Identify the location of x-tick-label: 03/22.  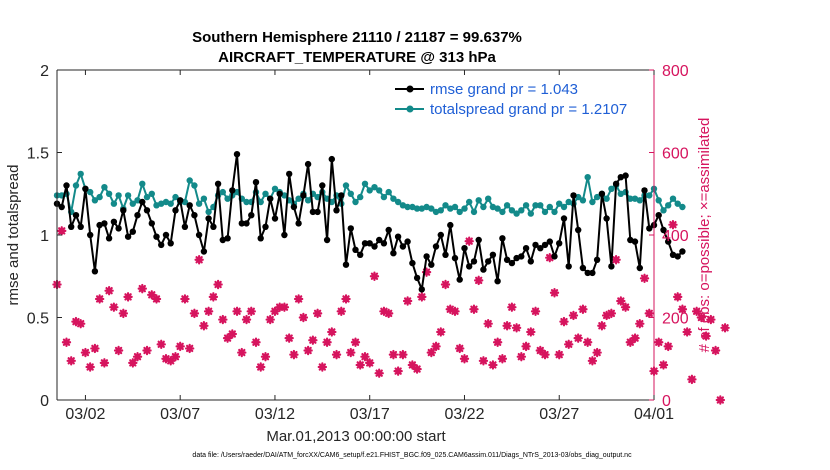
(464, 414).